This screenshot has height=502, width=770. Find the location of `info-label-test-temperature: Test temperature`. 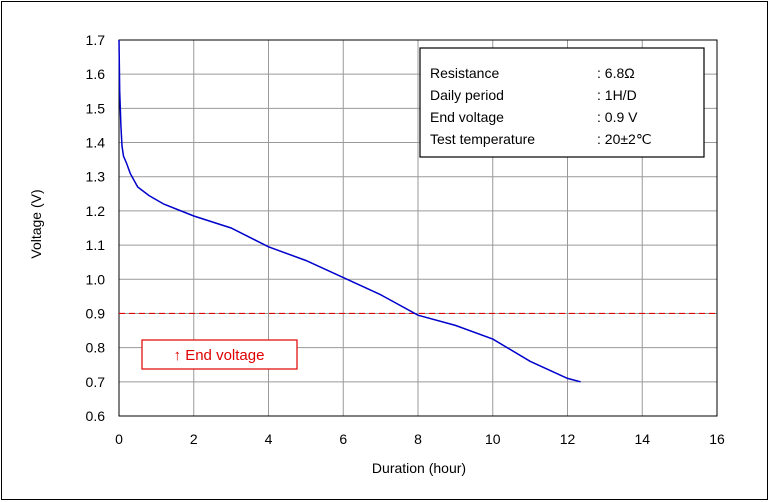

info-label-test-temperature: Test temperature is located at coordinates (482, 139).